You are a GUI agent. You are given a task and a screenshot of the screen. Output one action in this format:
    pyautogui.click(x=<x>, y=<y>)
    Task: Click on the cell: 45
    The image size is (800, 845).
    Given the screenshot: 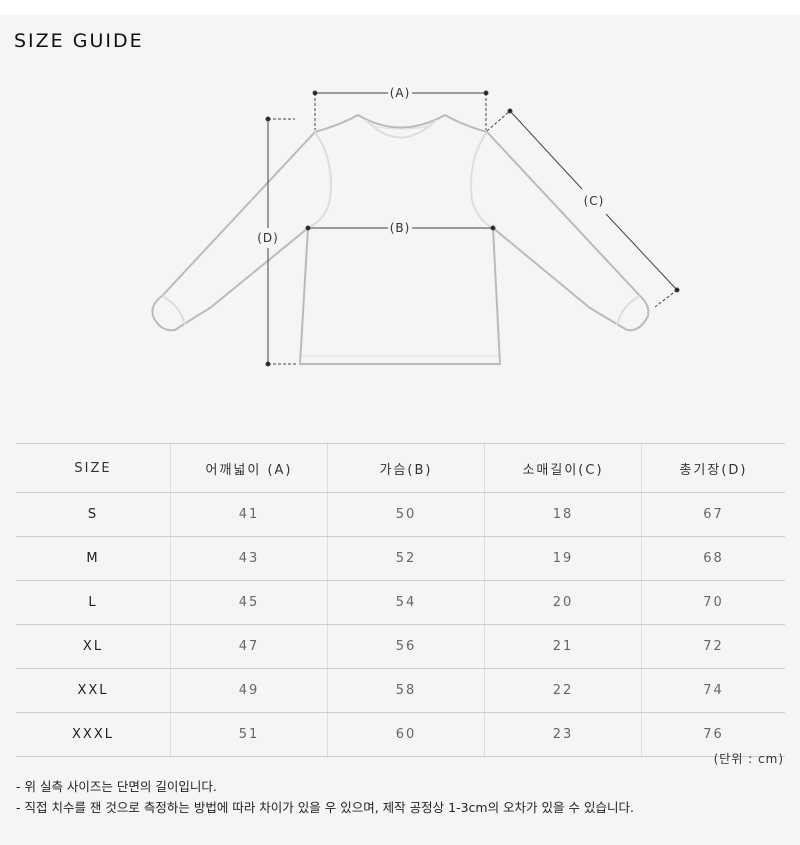 What is the action you would take?
    pyautogui.click(x=249, y=602)
    